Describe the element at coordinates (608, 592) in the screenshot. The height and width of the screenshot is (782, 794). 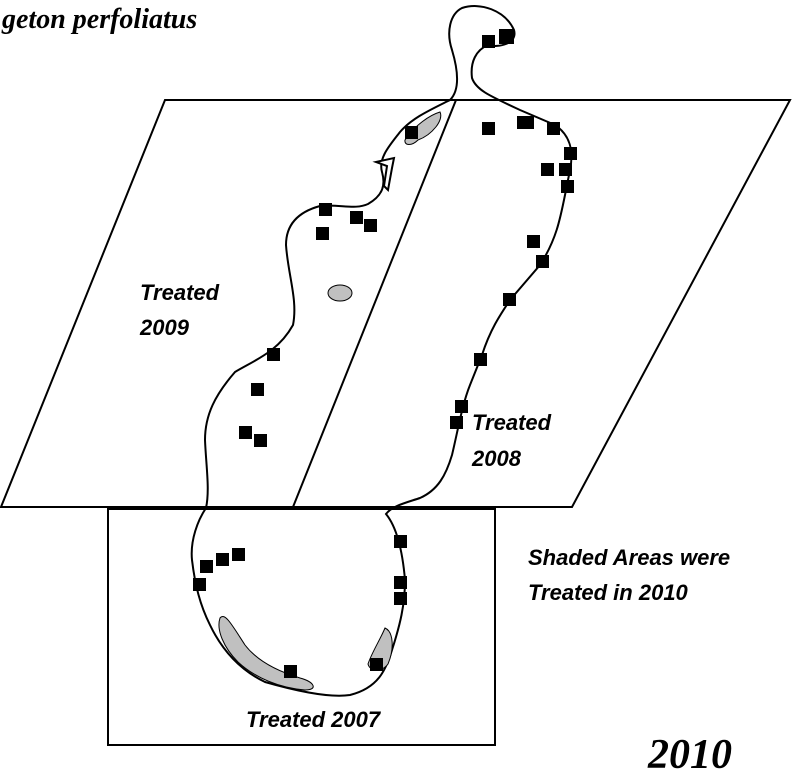
I see `note-line: Treated in 2010` at that location.